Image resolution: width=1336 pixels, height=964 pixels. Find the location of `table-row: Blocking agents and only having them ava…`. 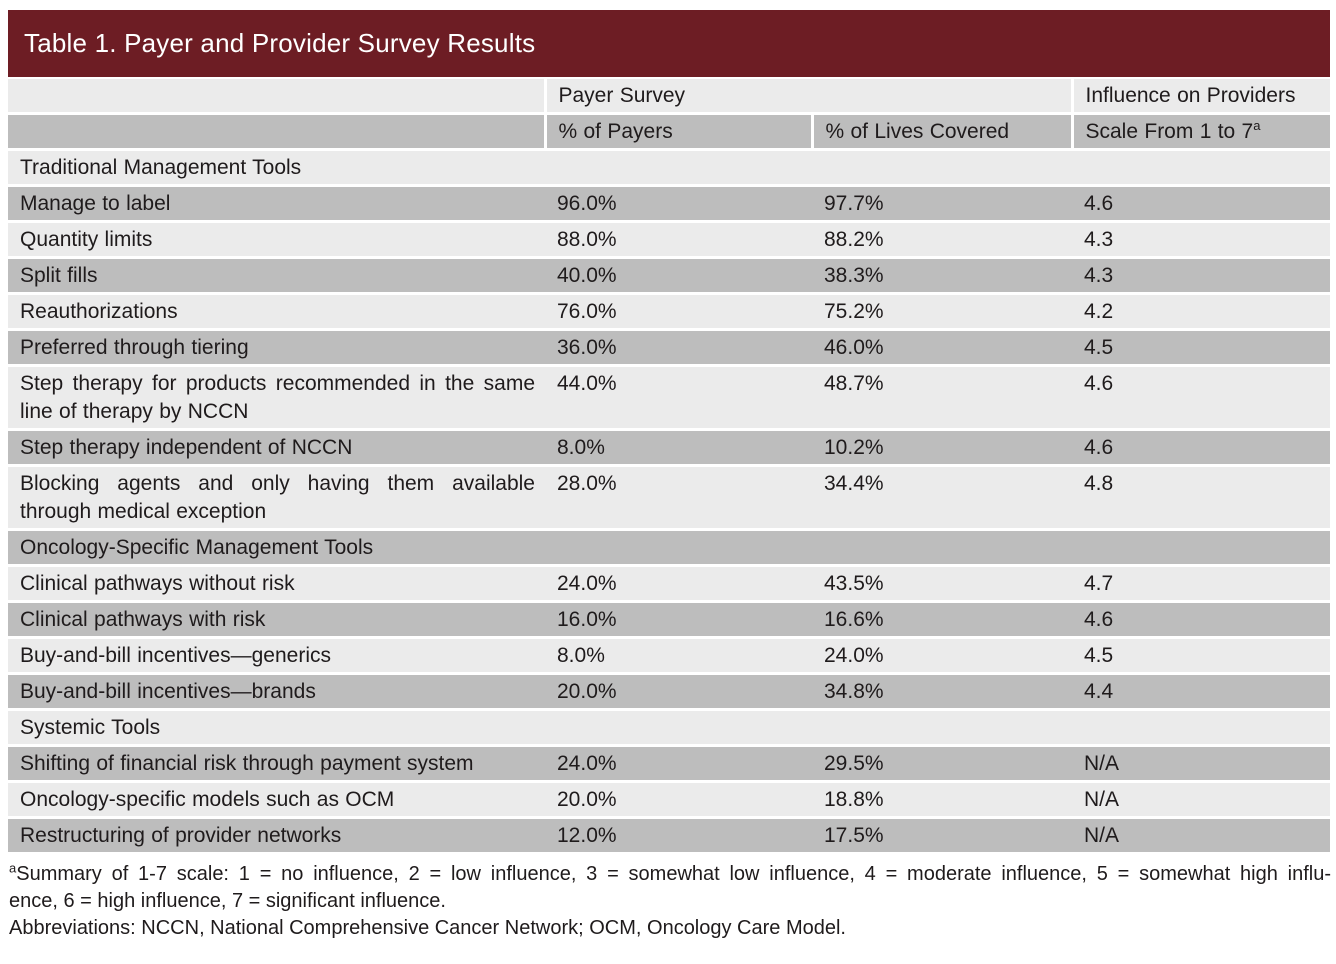

table-row: Blocking agents and only having them ava… is located at coordinates (669, 498).